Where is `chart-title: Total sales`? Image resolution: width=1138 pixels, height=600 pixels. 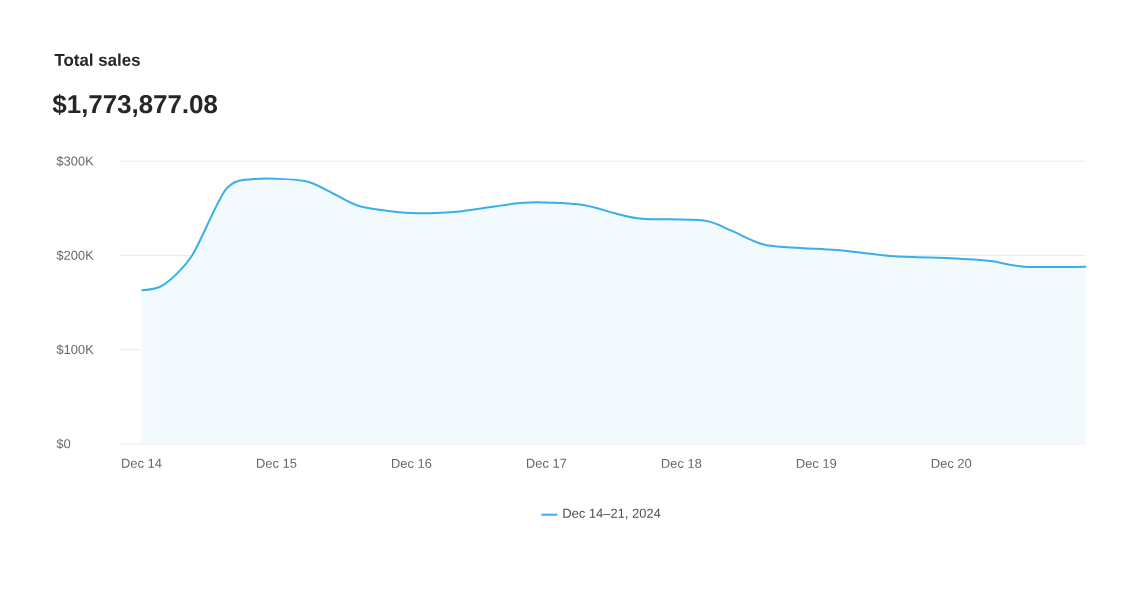 chart-title: Total sales is located at coordinates (97, 60).